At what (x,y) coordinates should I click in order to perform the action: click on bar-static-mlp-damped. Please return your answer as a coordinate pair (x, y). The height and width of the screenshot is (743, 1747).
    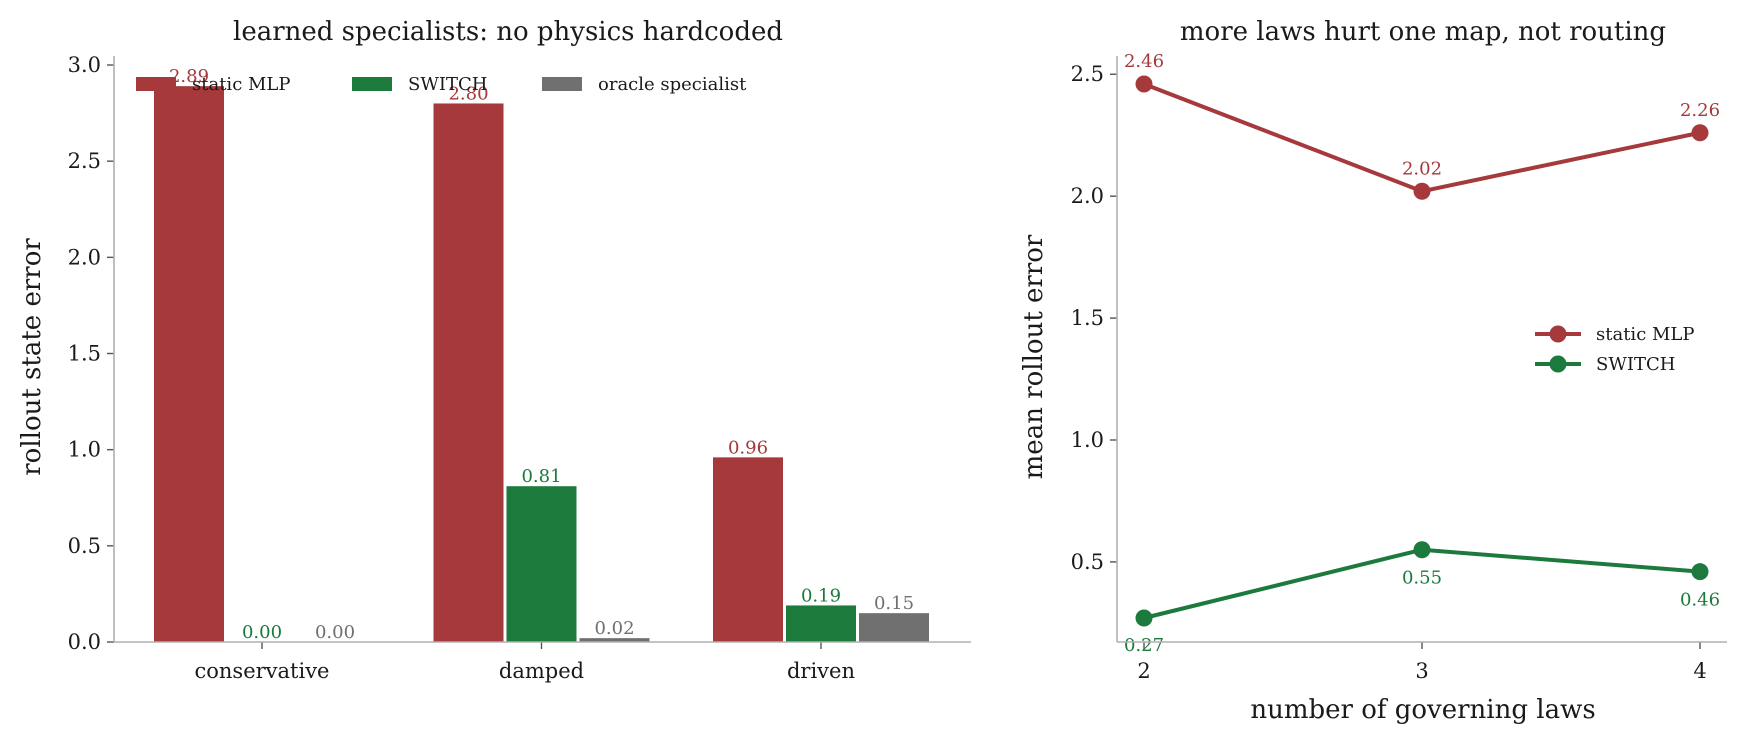
    Looking at the image, I should click on (468, 372).